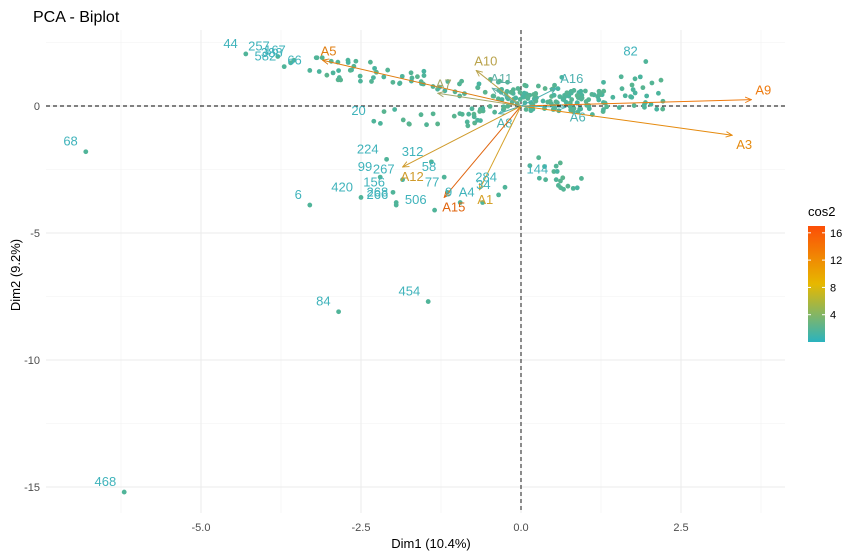 The height and width of the screenshot is (558, 867). What do you see at coordinates (384, 169) in the screenshot?
I see `point-label-267: 267` at bounding box center [384, 169].